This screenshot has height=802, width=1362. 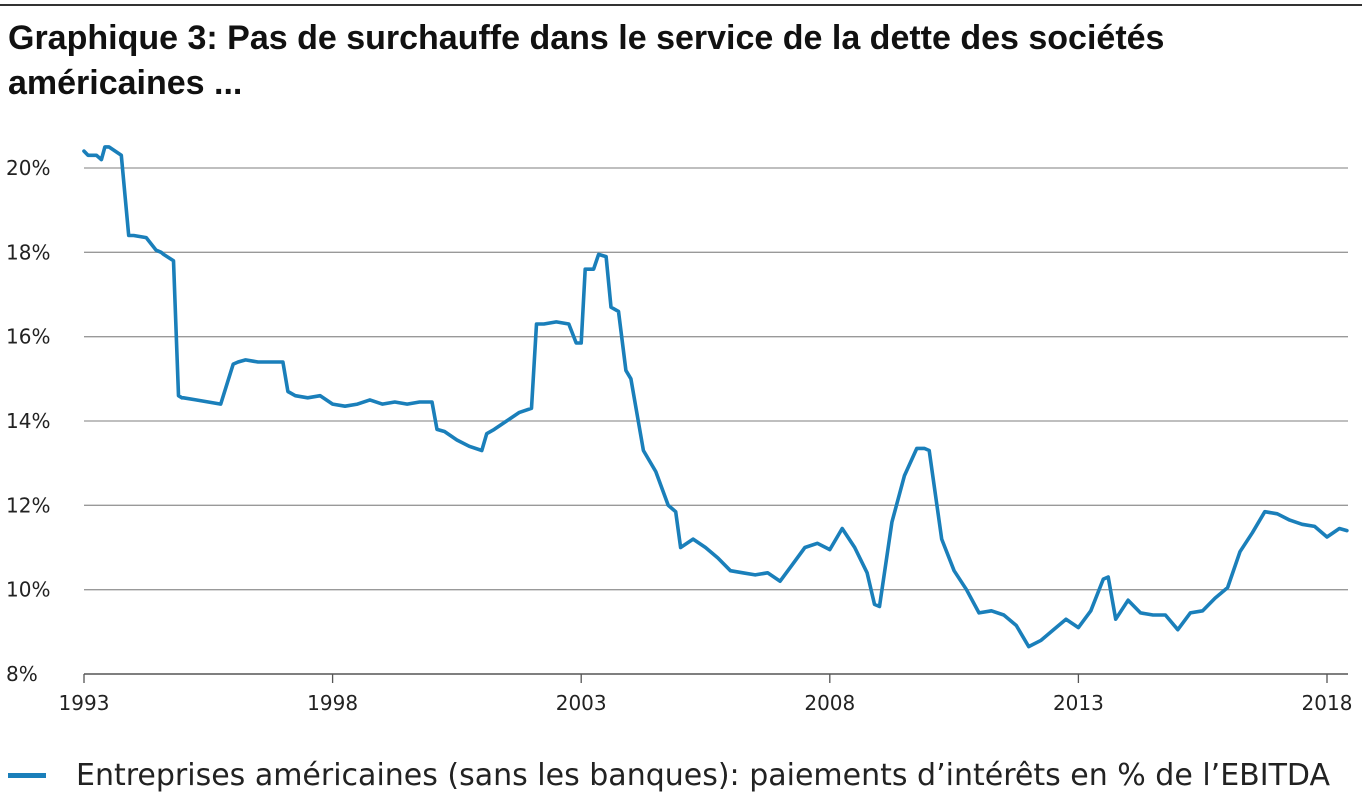 What do you see at coordinates (681, 5) in the screenshot?
I see `top-rule` at bounding box center [681, 5].